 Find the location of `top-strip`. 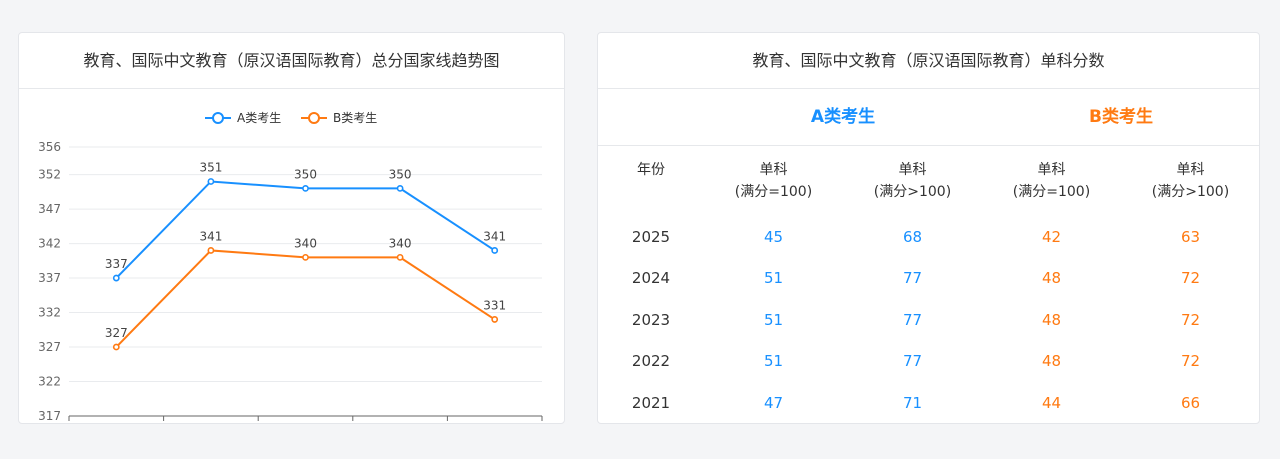

top-strip is located at coordinates (640, 11).